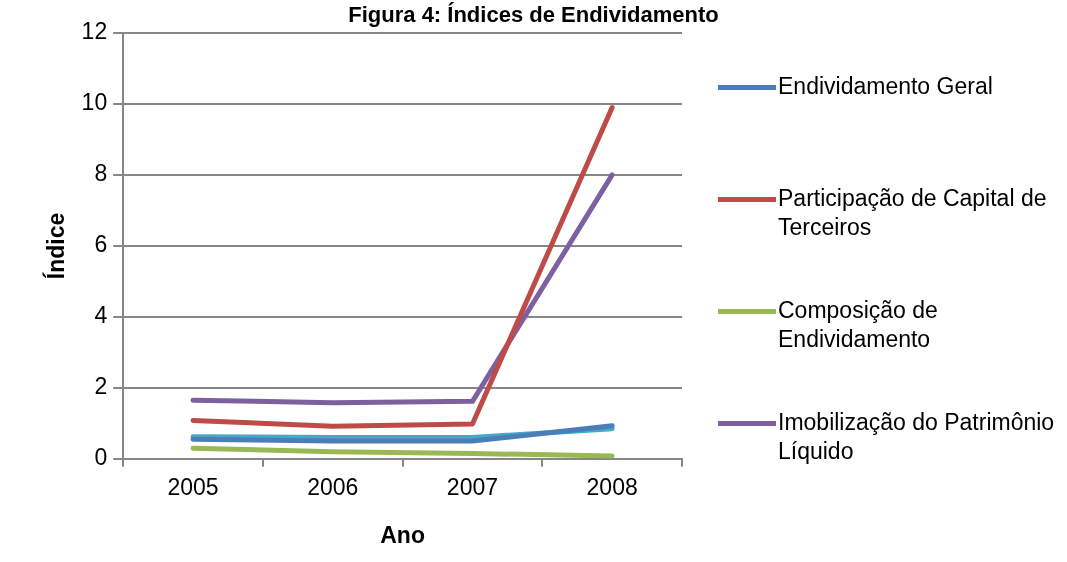 This screenshot has width=1067, height=562. What do you see at coordinates (101, 244) in the screenshot?
I see `y-tick-label: 6` at bounding box center [101, 244].